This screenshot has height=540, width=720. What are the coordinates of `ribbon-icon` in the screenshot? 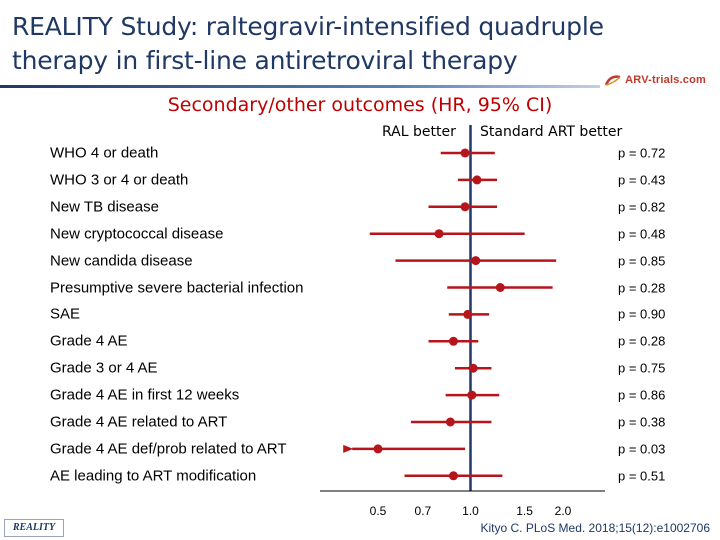 It's located at (612, 80).